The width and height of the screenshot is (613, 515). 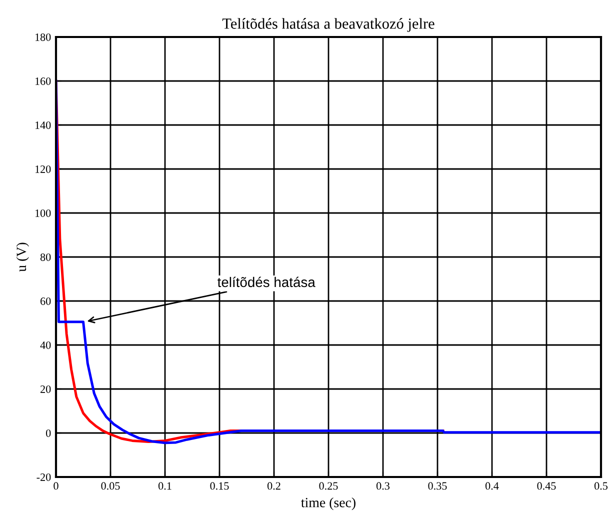 What do you see at coordinates (43, 37) in the screenshot?
I see `y-tick-label: 180` at bounding box center [43, 37].